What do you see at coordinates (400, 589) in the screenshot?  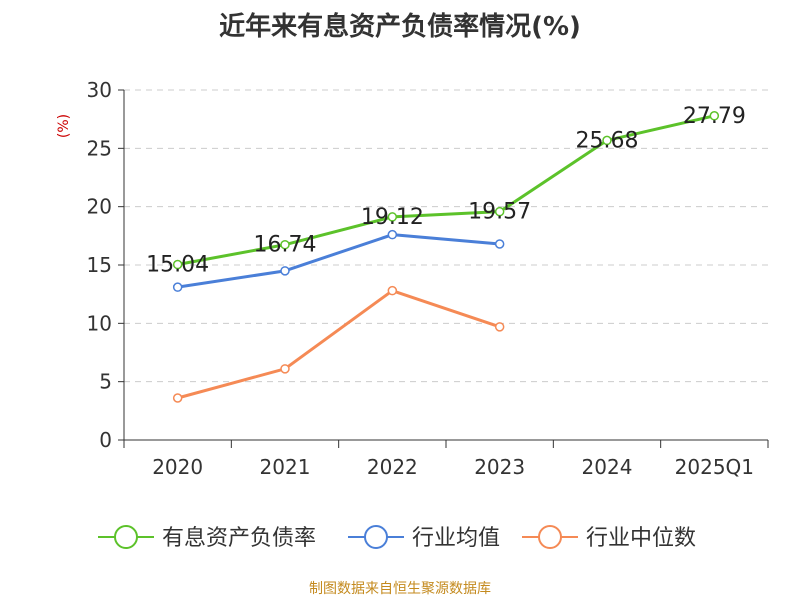 I see `source-footer: 制图数据来自恒生聚源数据库` at bounding box center [400, 589].